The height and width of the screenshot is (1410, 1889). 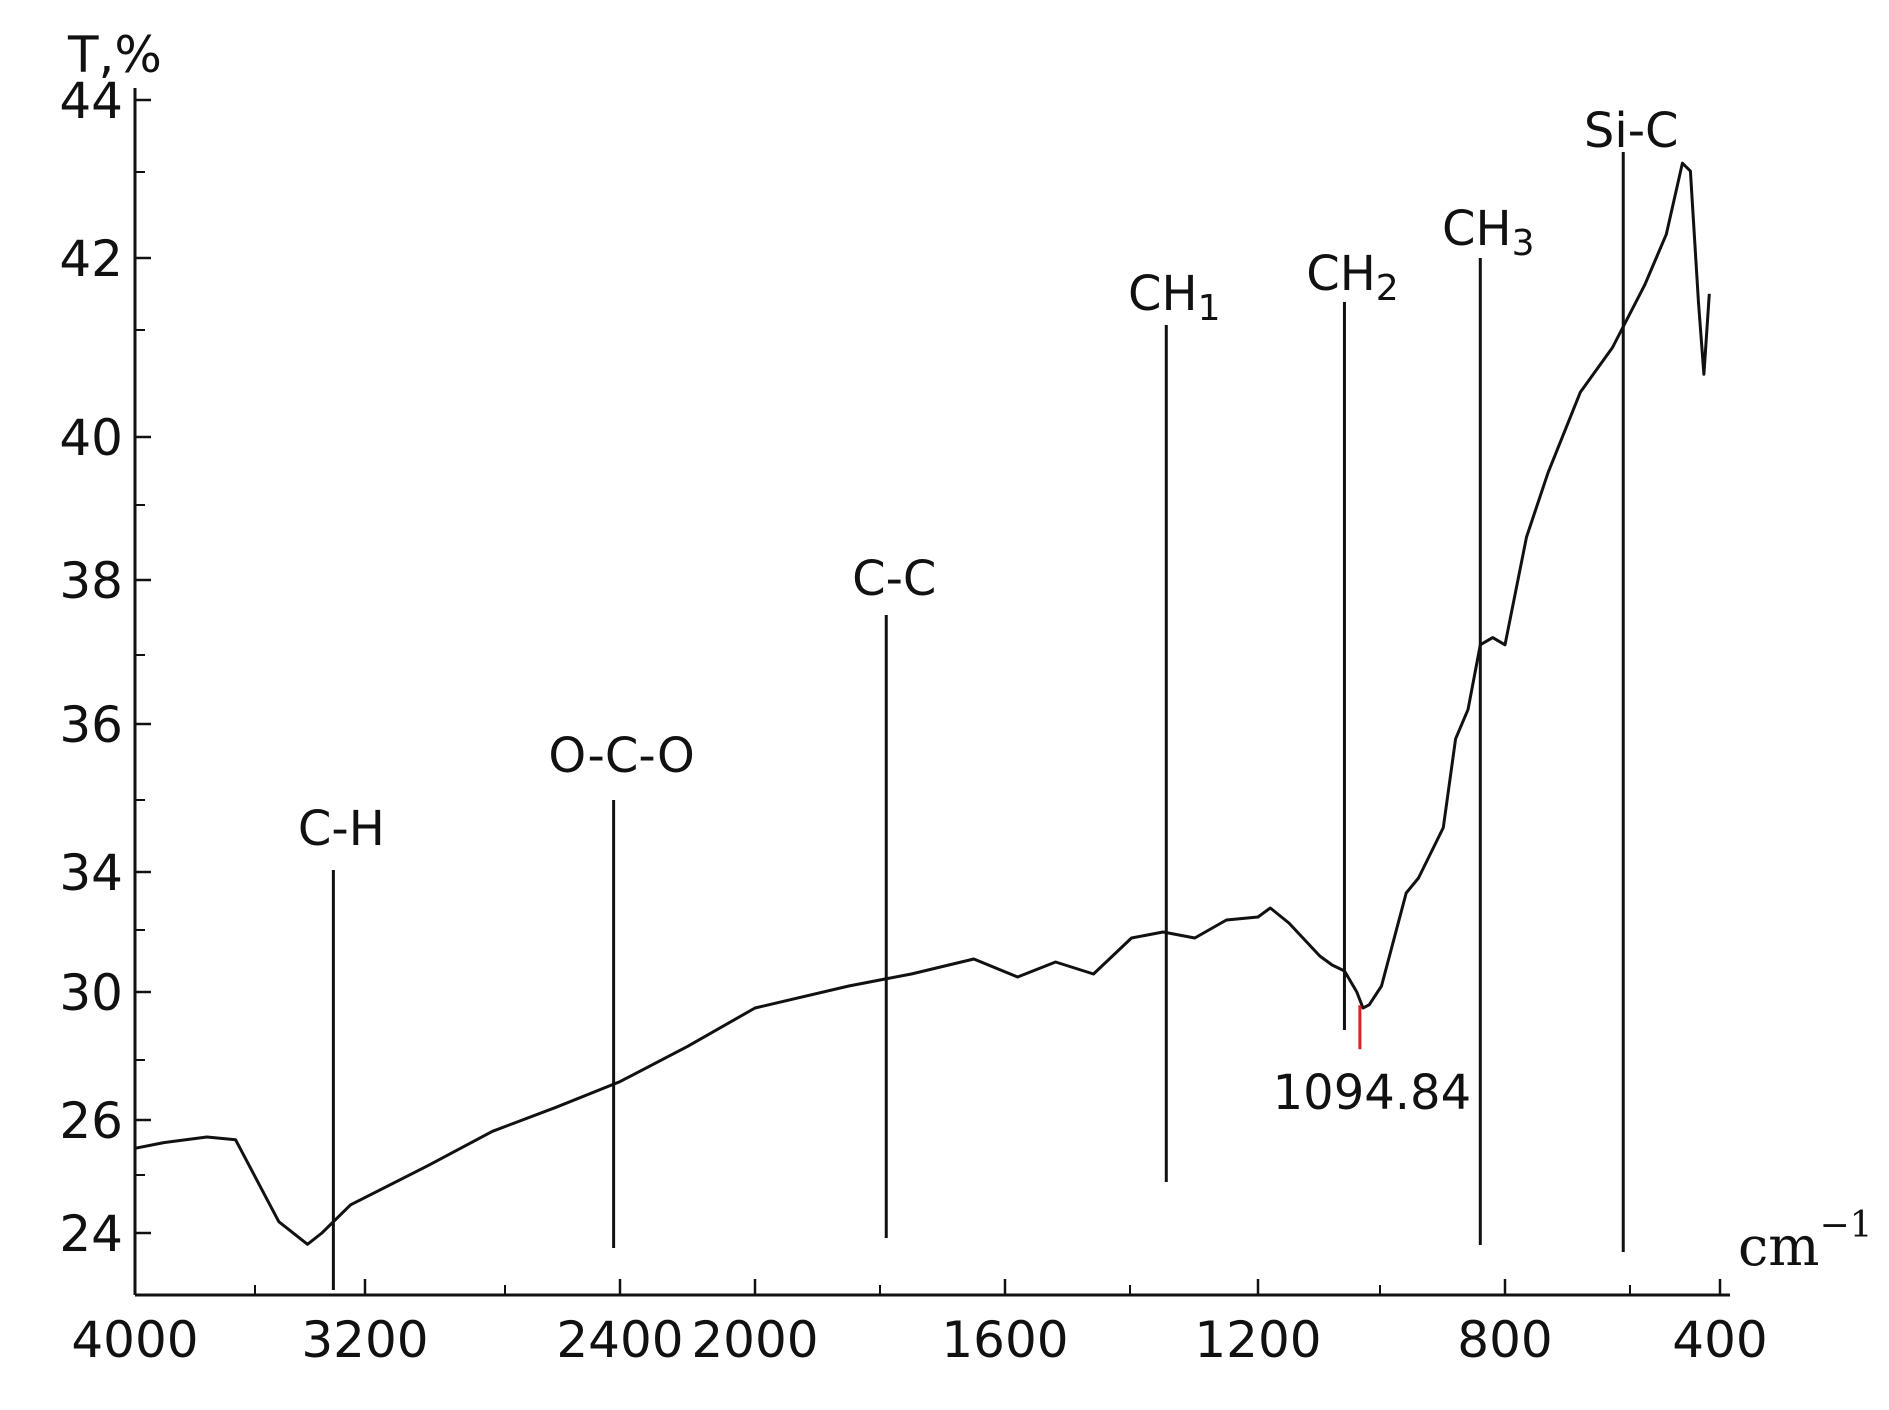 What do you see at coordinates (114, 55) in the screenshot?
I see `y-axis-title: T,%` at bounding box center [114, 55].